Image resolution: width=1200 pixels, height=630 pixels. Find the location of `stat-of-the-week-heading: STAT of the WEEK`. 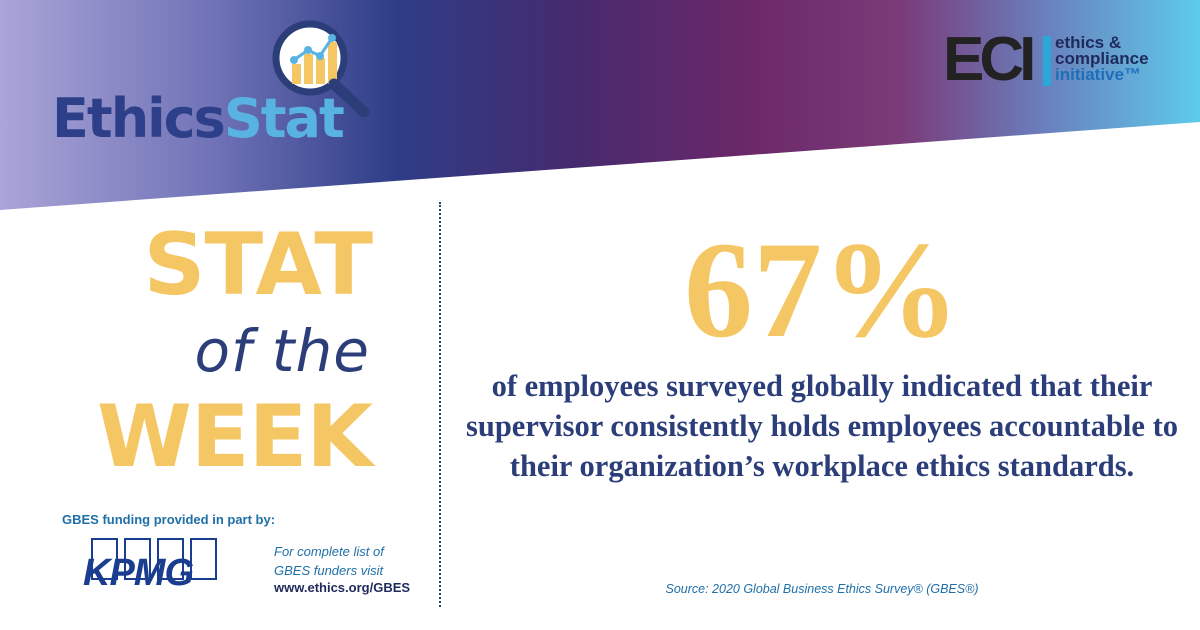

stat-of-the-week-heading: STAT of the WEEK is located at coordinates (217, 353).